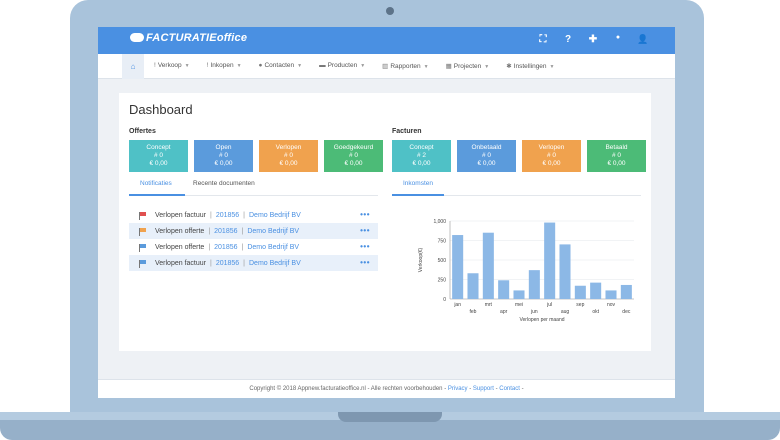  I want to click on menu-item-projecten: ▦ Projecten ▼, so click(468, 66).